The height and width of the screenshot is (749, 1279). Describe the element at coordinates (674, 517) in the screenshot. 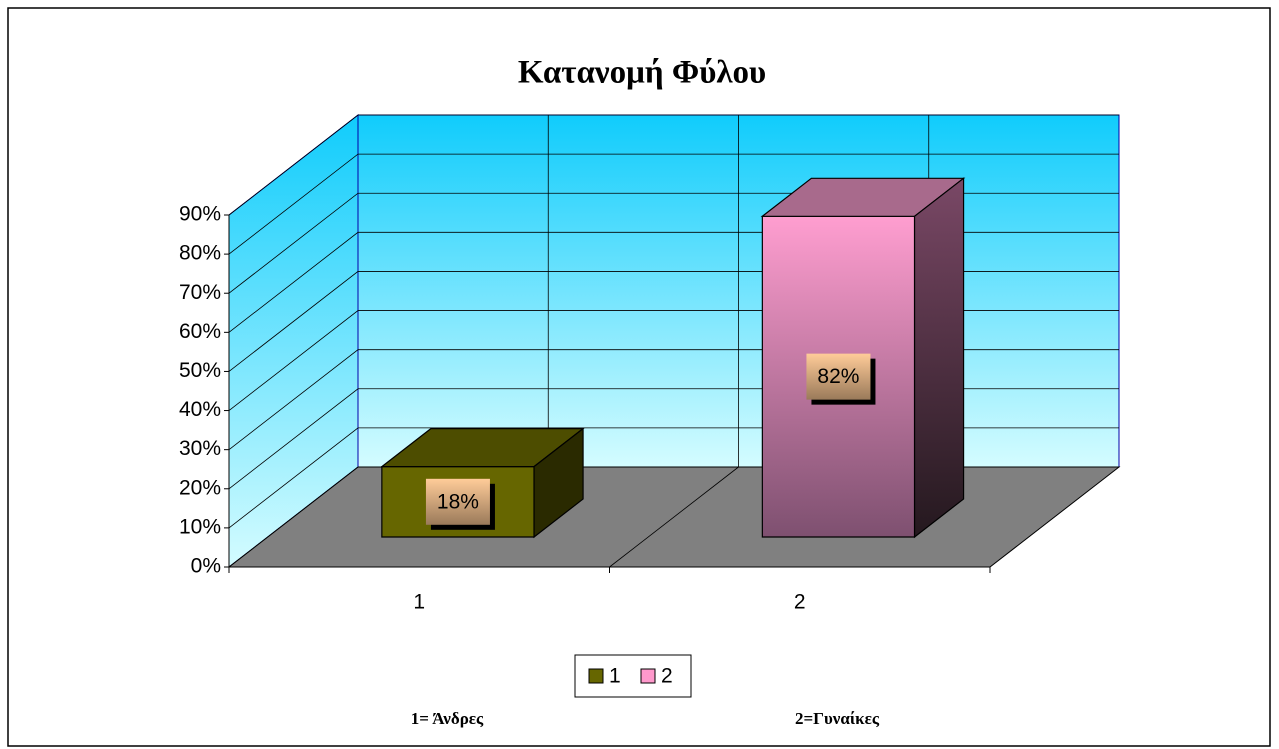

I see `floor-divider` at that location.